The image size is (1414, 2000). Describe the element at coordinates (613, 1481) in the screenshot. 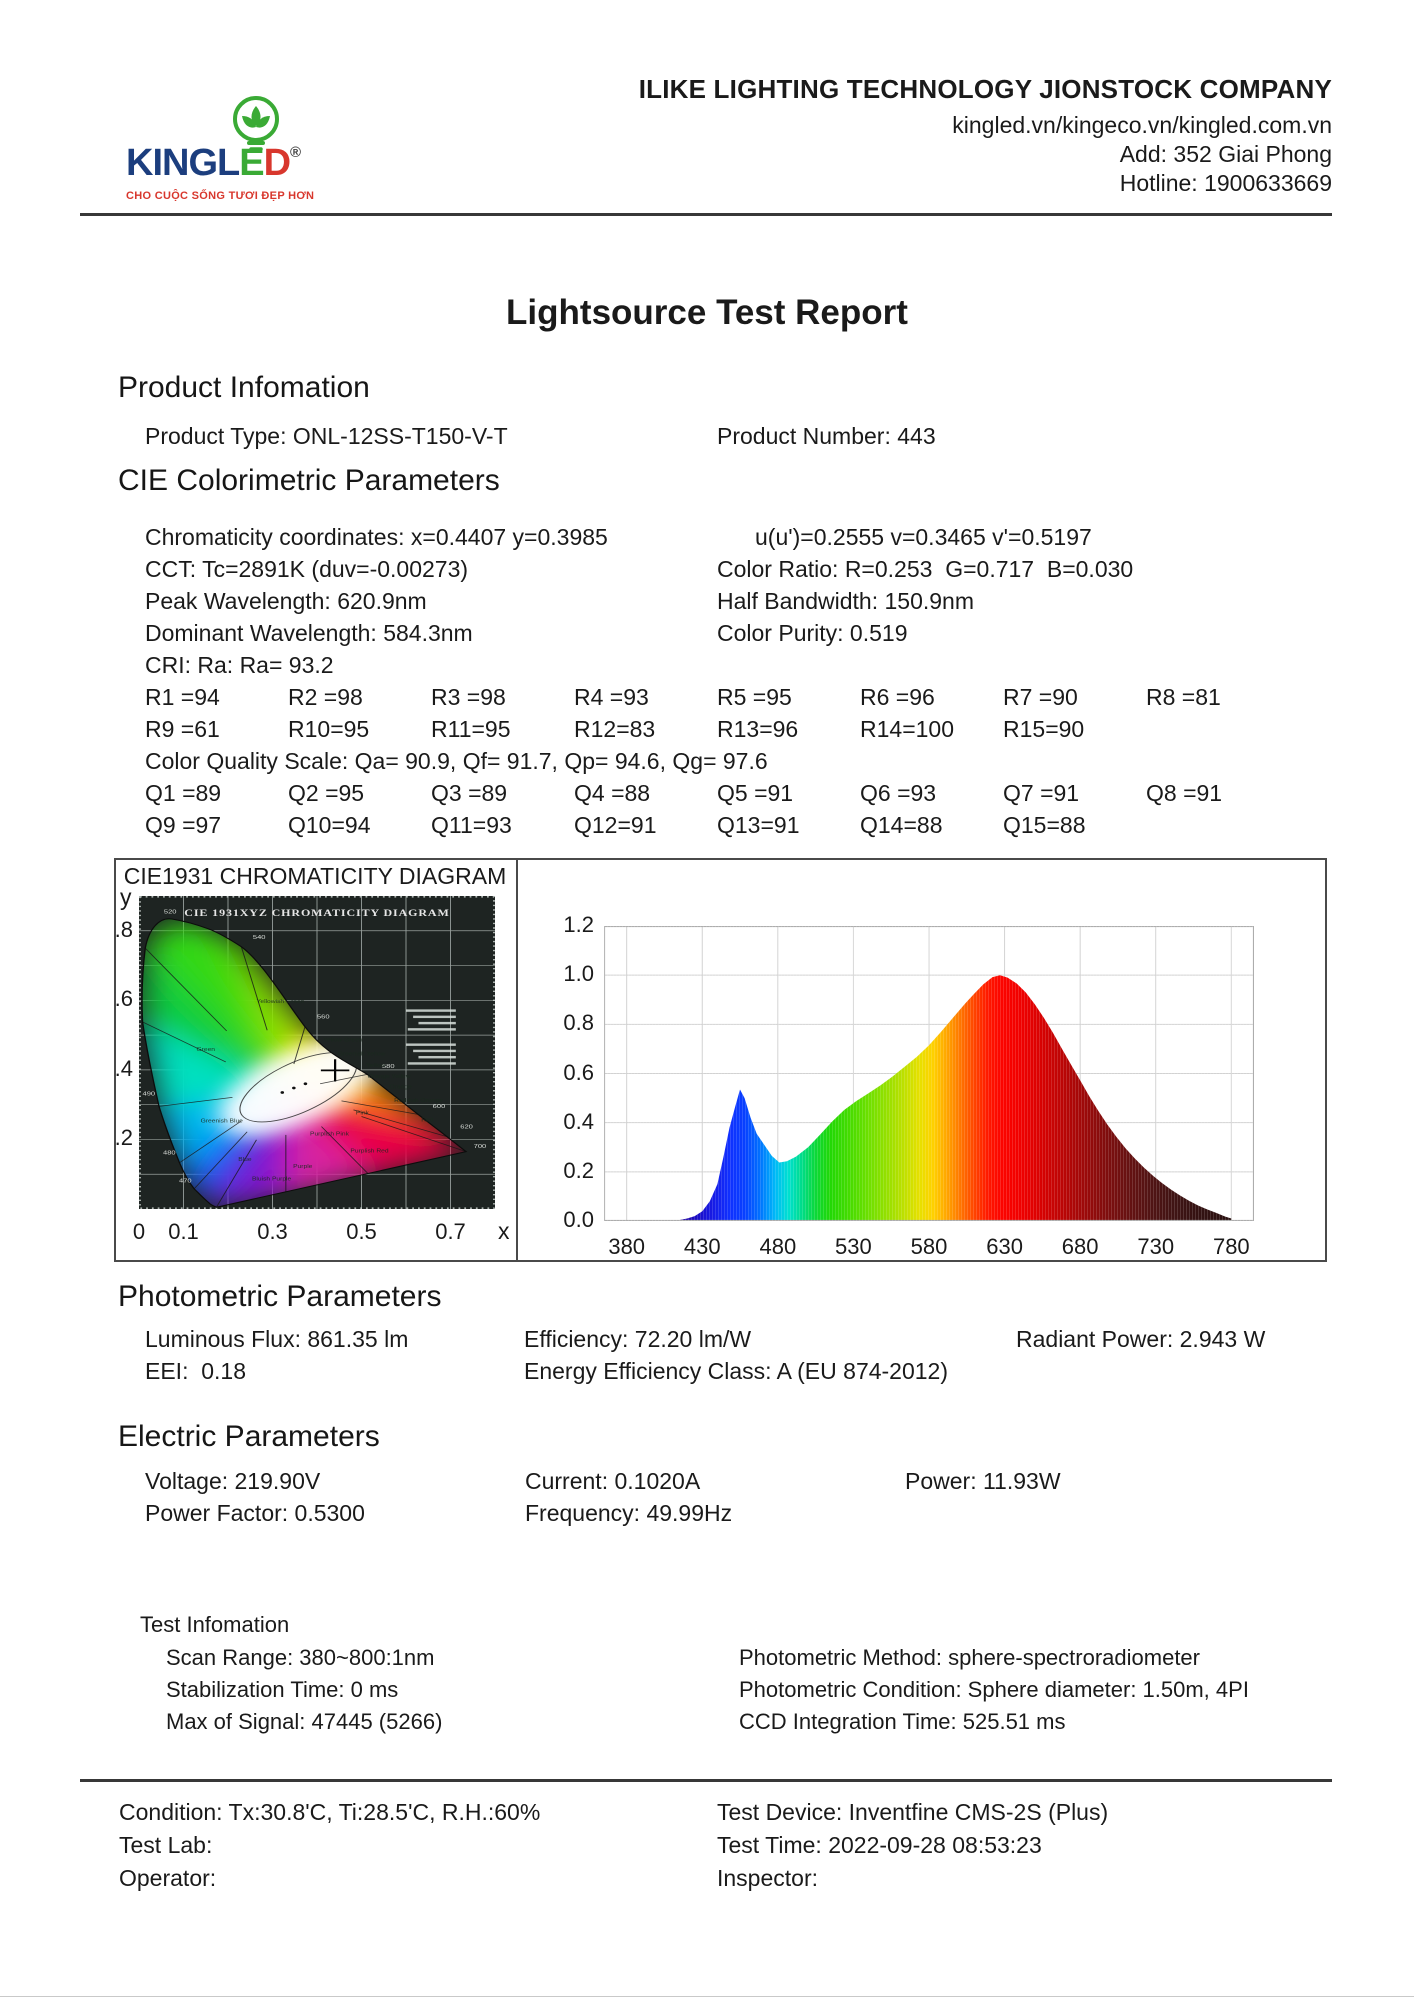

I see `current-value: Current: 0.1020A` at that location.